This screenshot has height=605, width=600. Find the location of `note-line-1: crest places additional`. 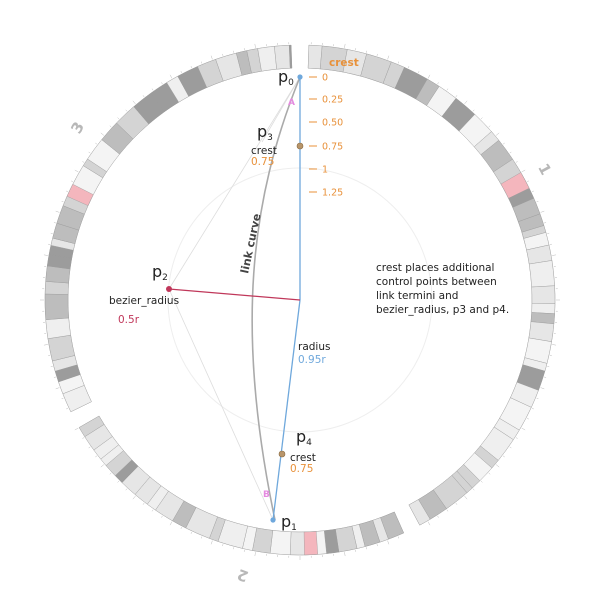

note-line-1: crest places additional is located at coordinates (435, 268).